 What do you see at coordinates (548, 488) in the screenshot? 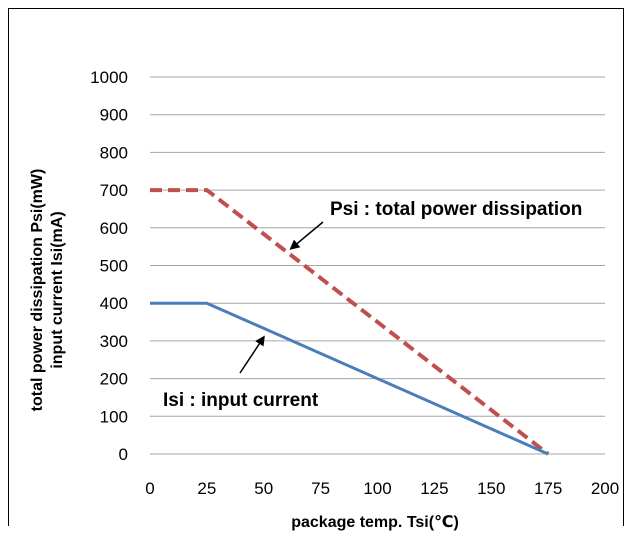
I see `x-tick-label: 175` at bounding box center [548, 488].